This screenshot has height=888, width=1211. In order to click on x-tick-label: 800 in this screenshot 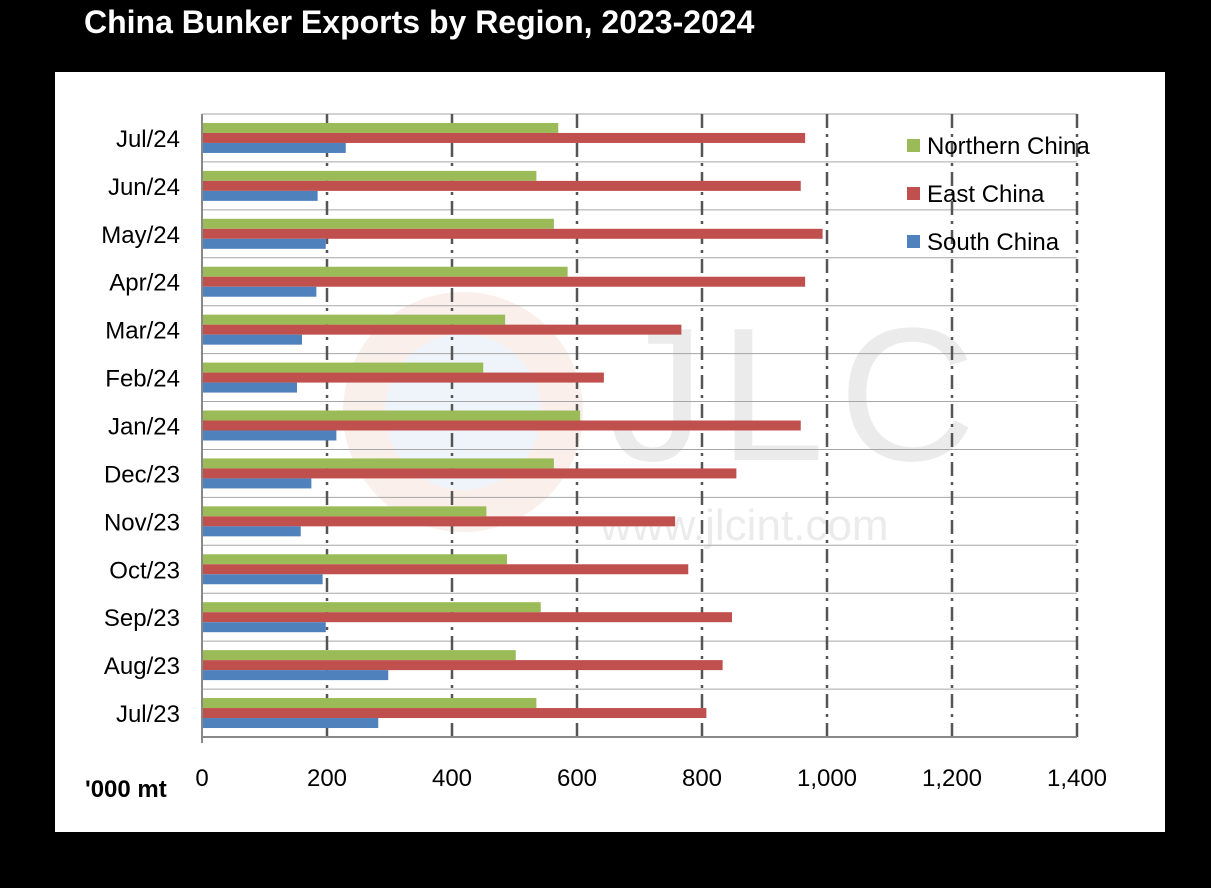, I will do `click(702, 778)`.